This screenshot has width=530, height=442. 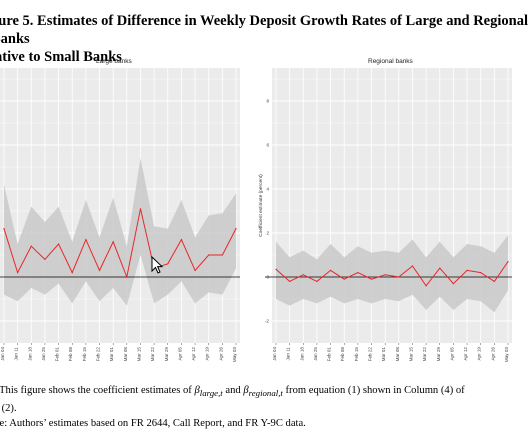 What do you see at coordinates (373, 390) in the screenshot?
I see `caption-note-suffix: from equation (1) shown in Column (4) of` at bounding box center [373, 390].